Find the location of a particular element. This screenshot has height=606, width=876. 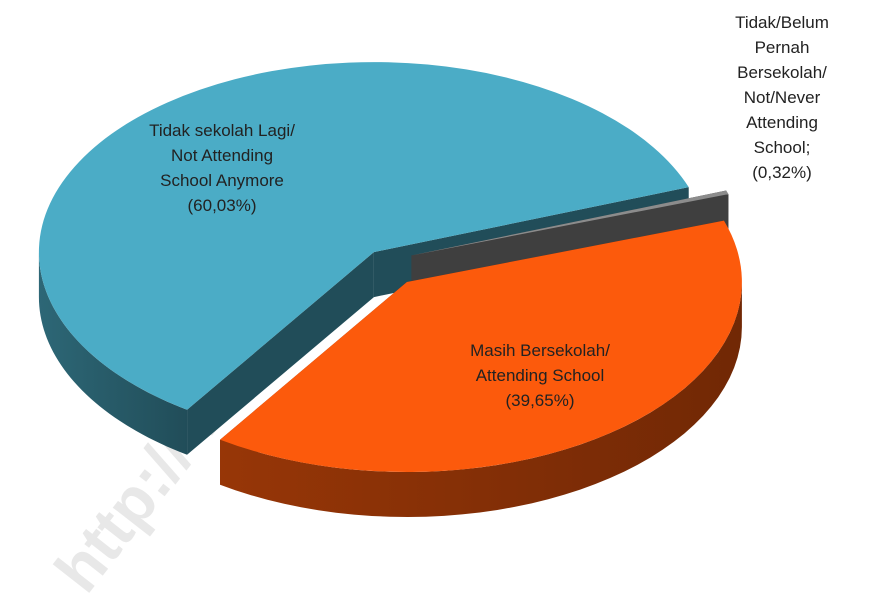

category-label: Masih Bersekolah/ Attending School is located at coordinates (540, 363).